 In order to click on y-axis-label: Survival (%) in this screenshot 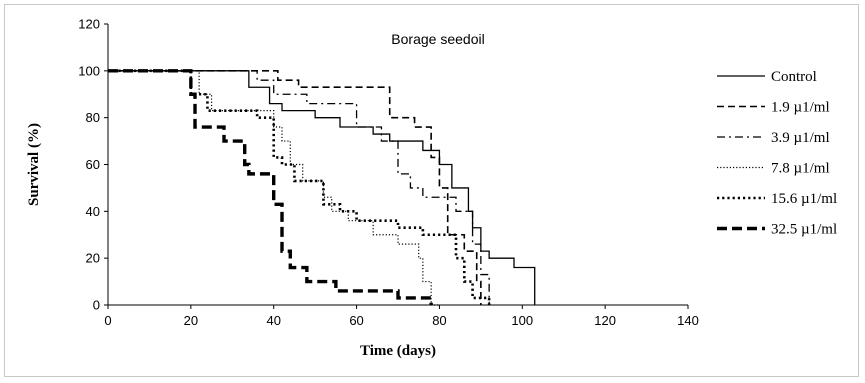, I will do `click(34, 164)`.